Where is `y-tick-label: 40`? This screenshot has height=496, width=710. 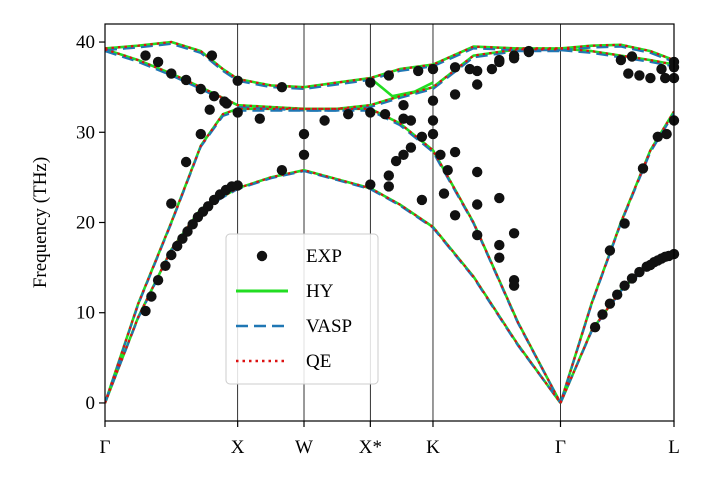 y-tick-label: 40 is located at coordinates (85, 42).